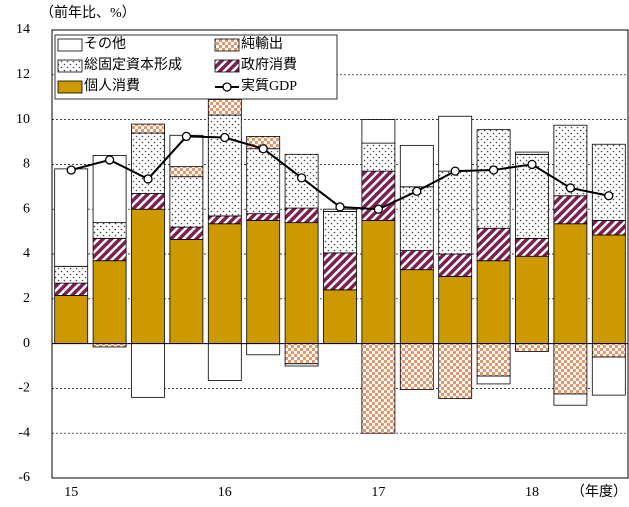 The image size is (629, 507). Describe the element at coordinates (26, 343) in the screenshot. I see `y-tick-label: 0` at that location.